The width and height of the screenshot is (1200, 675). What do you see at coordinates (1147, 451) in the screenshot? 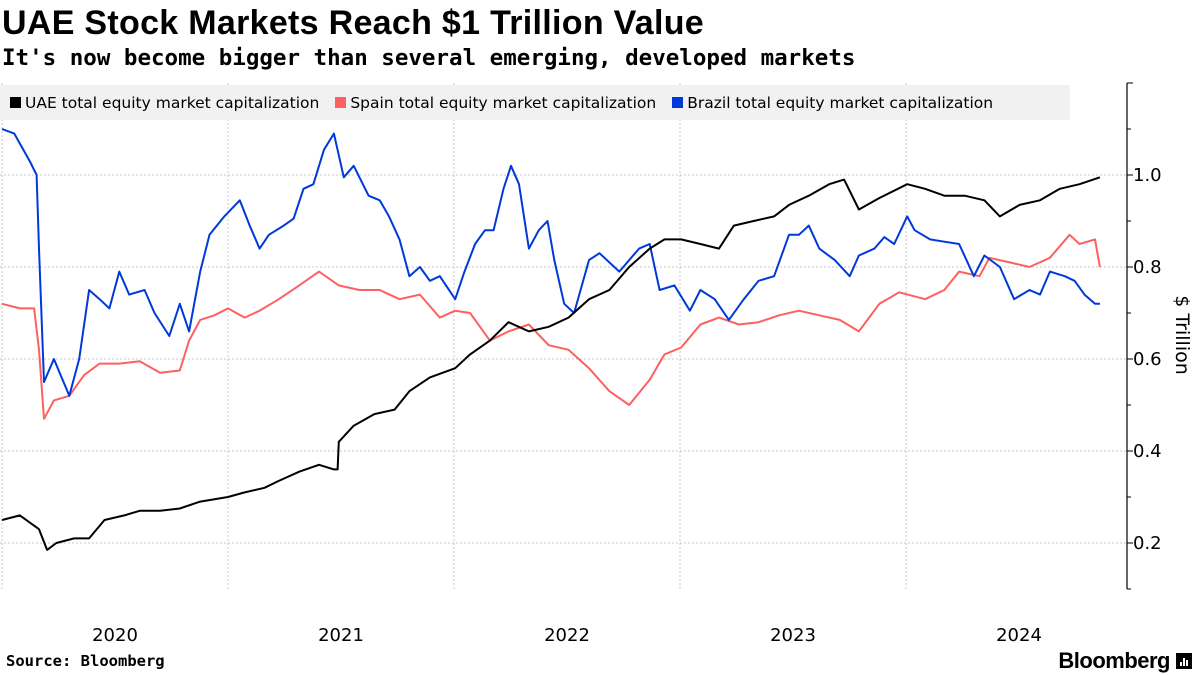
I see `y-tick-label: 0.4` at bounding box center [1147, 451].